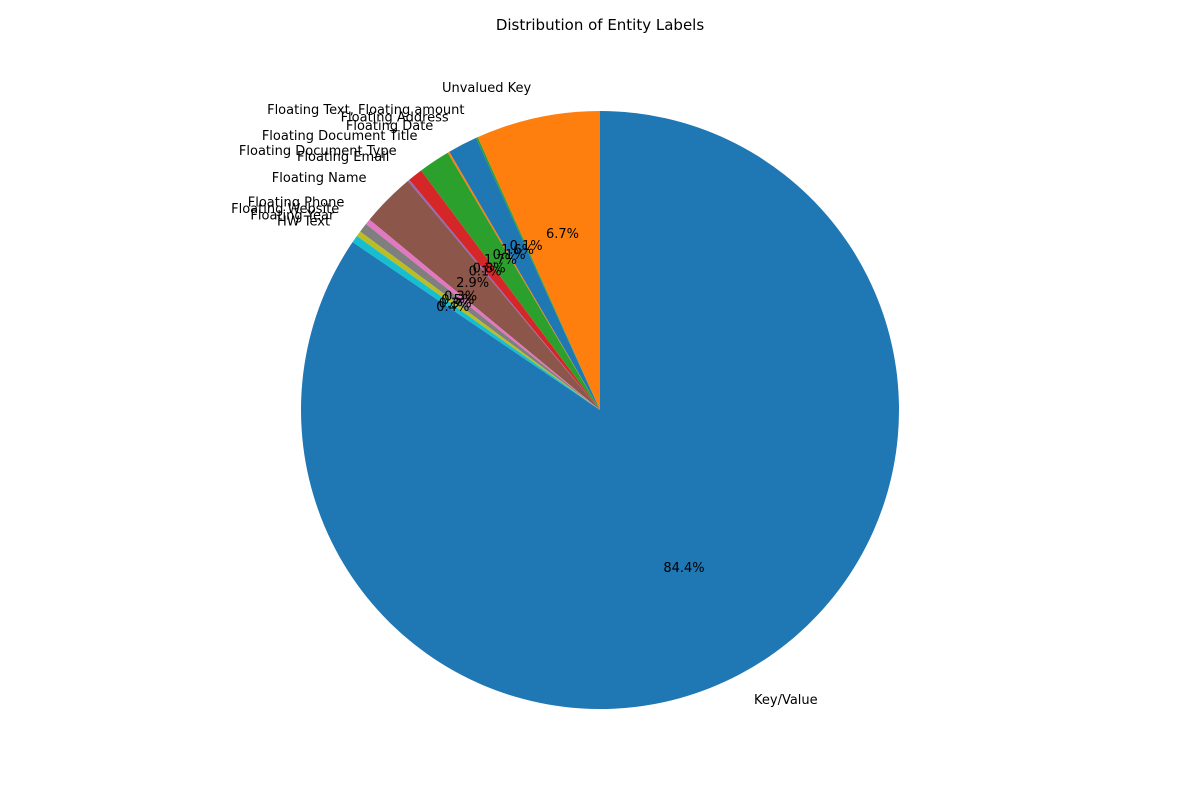  Describe the element at coordinates (537, 273) in the screenshot. I see `pie-slice-floating-text-floating-amount` at that location.